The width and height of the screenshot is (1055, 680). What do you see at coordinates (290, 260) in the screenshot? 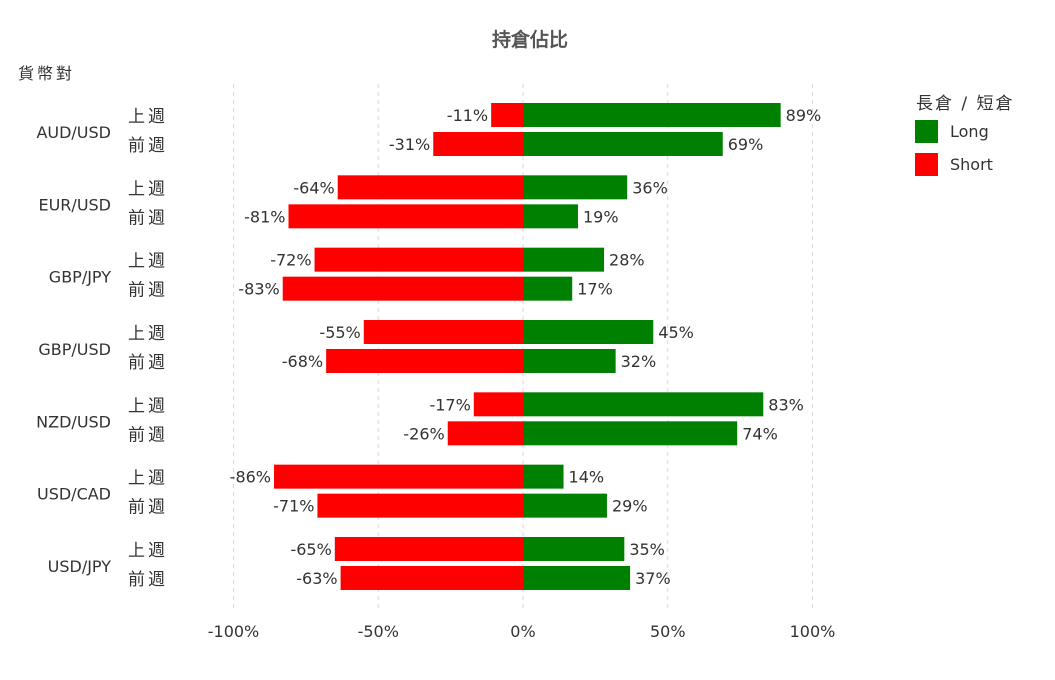
I see `data-label-short: -72%` at bounding box center [290, 260].